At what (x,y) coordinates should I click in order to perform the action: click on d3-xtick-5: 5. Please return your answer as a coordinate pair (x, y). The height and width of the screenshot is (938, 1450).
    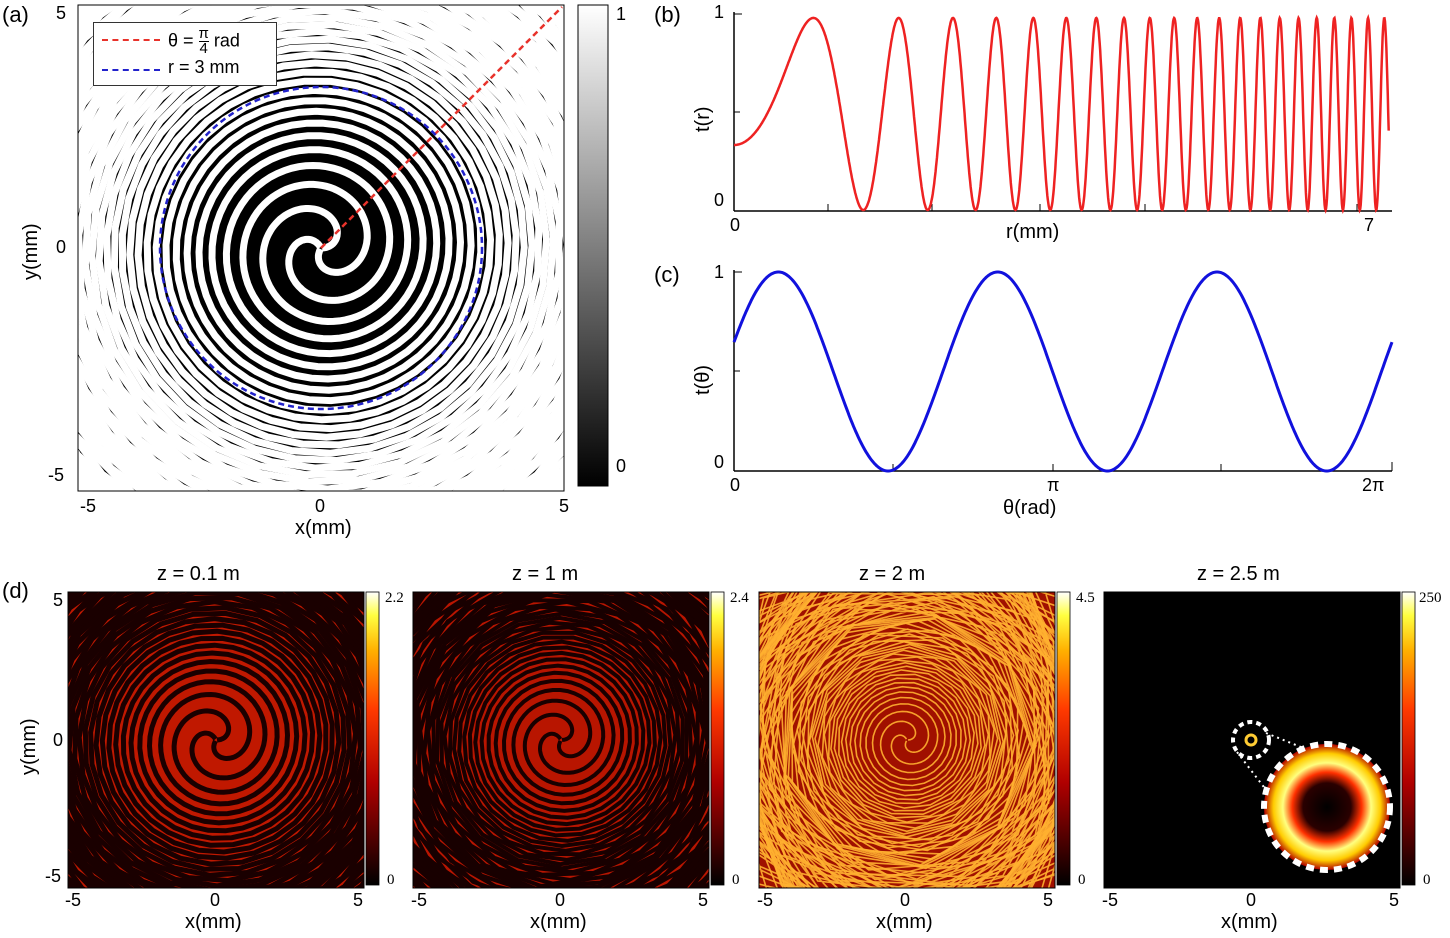
    Looking at the image, I should click on (1048, 900).